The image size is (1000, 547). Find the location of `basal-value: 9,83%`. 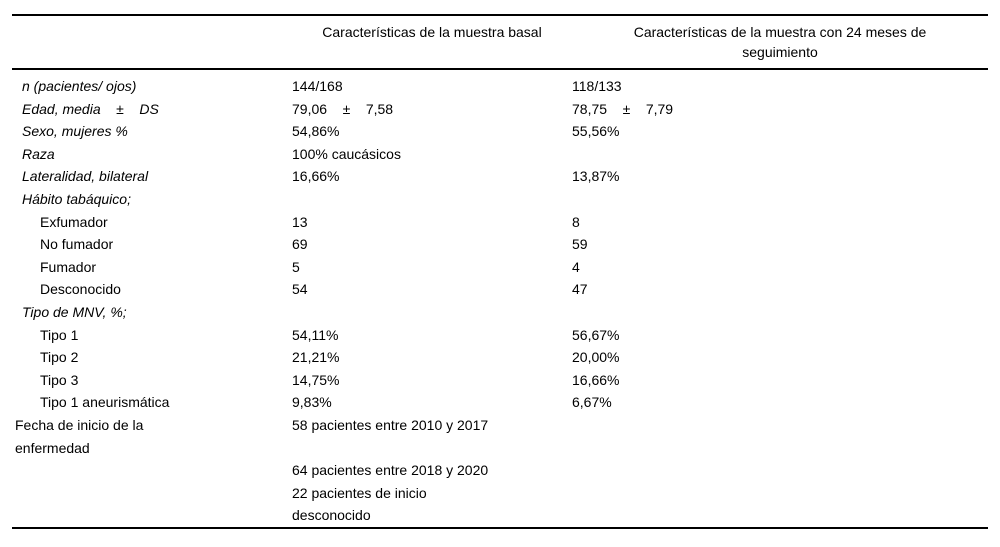

basal-value: 9,83% is located at coordinates (312, 402).